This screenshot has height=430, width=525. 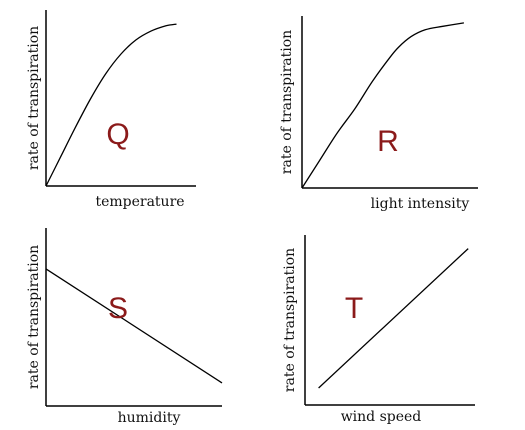 I want to click on panel-letter: R, so click(x=388, y=141).